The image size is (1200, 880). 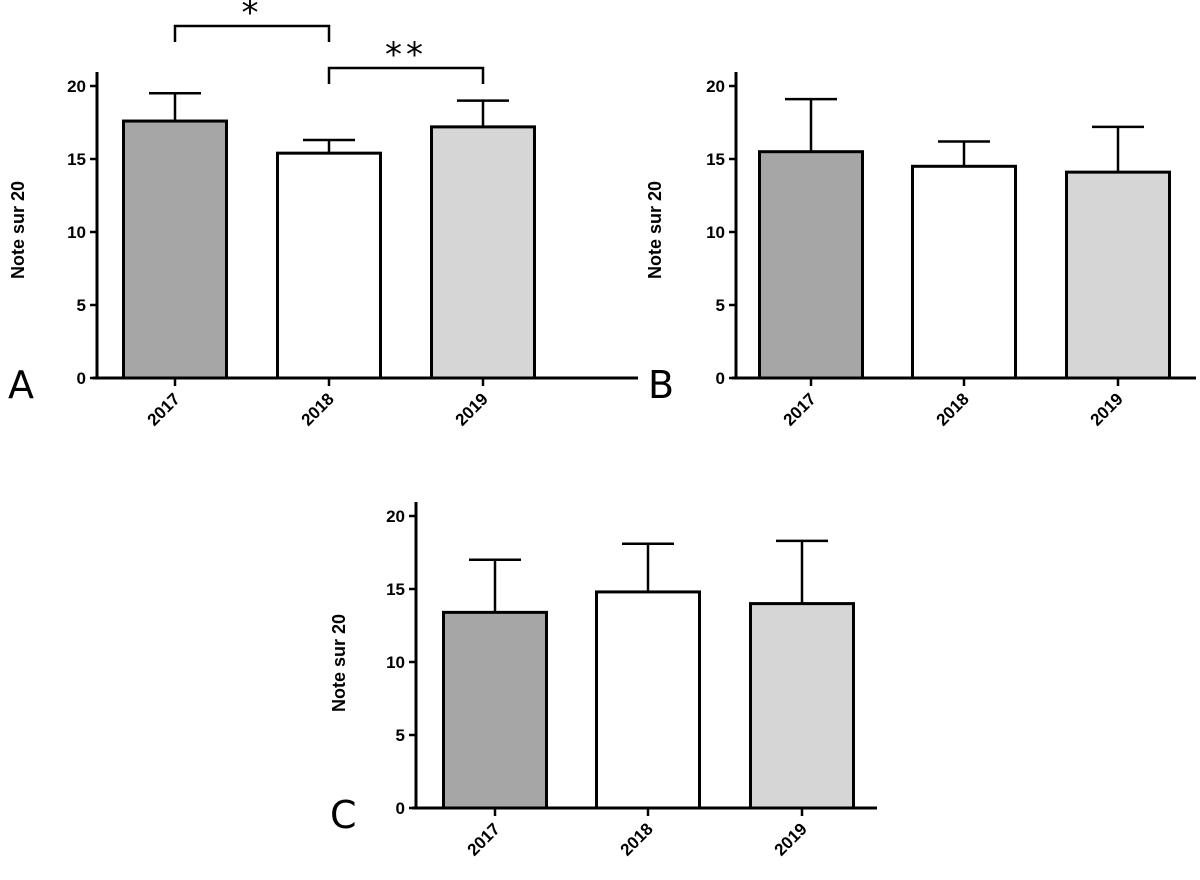 What do you see at coordinates (252, 16) in the screenshot?
I see `significance-label: *` at bounding box center [252, 16].